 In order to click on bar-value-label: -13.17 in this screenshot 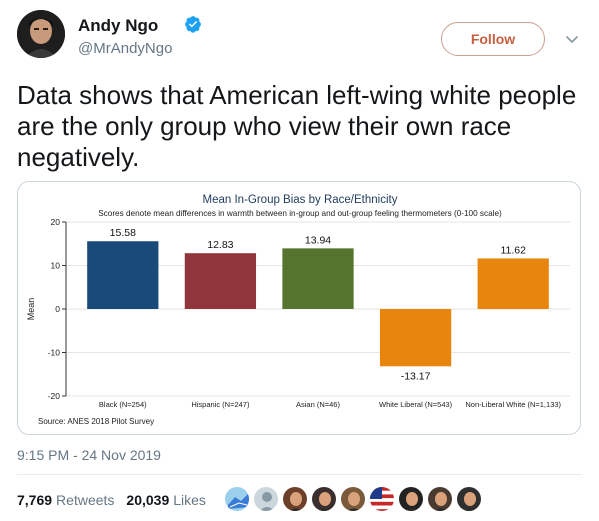, I will do `click(416, 376)`.